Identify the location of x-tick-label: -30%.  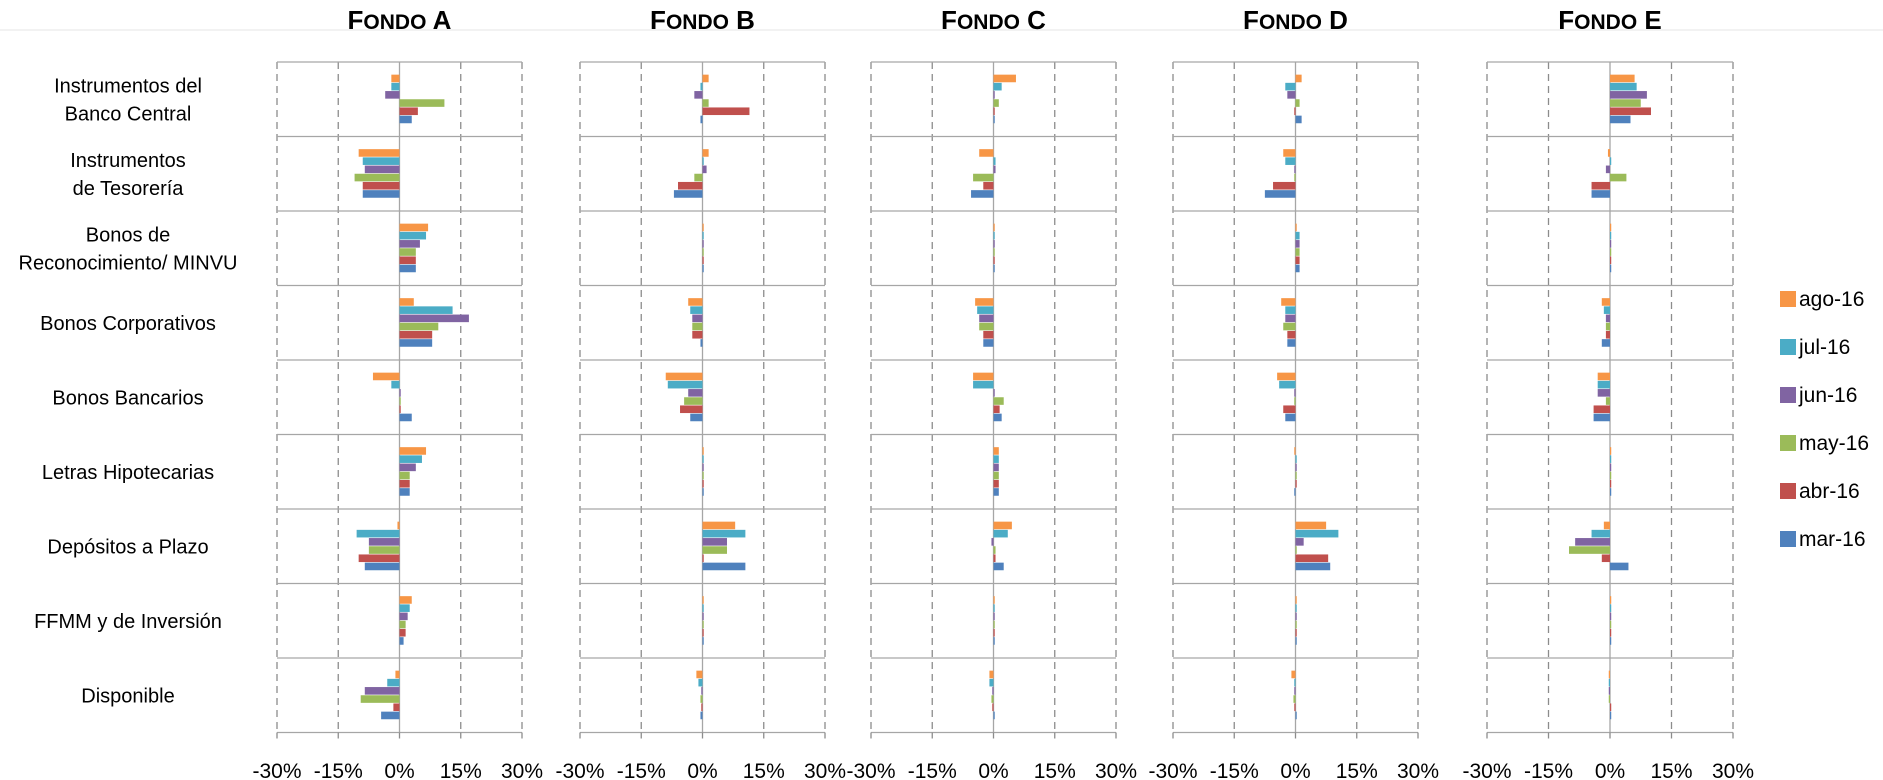
(1486, 770).